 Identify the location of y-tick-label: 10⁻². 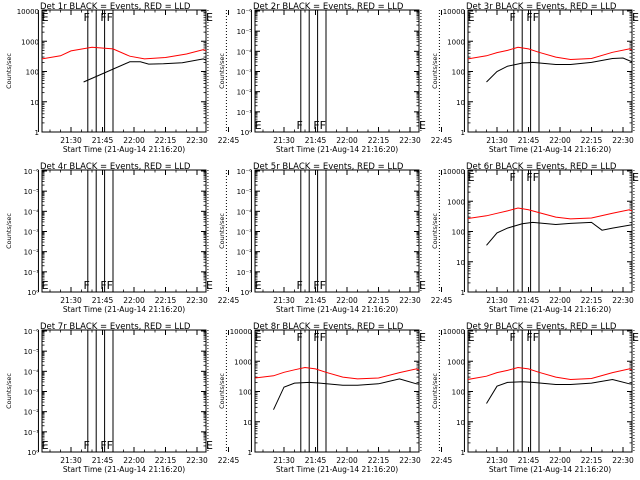
(32, 253).